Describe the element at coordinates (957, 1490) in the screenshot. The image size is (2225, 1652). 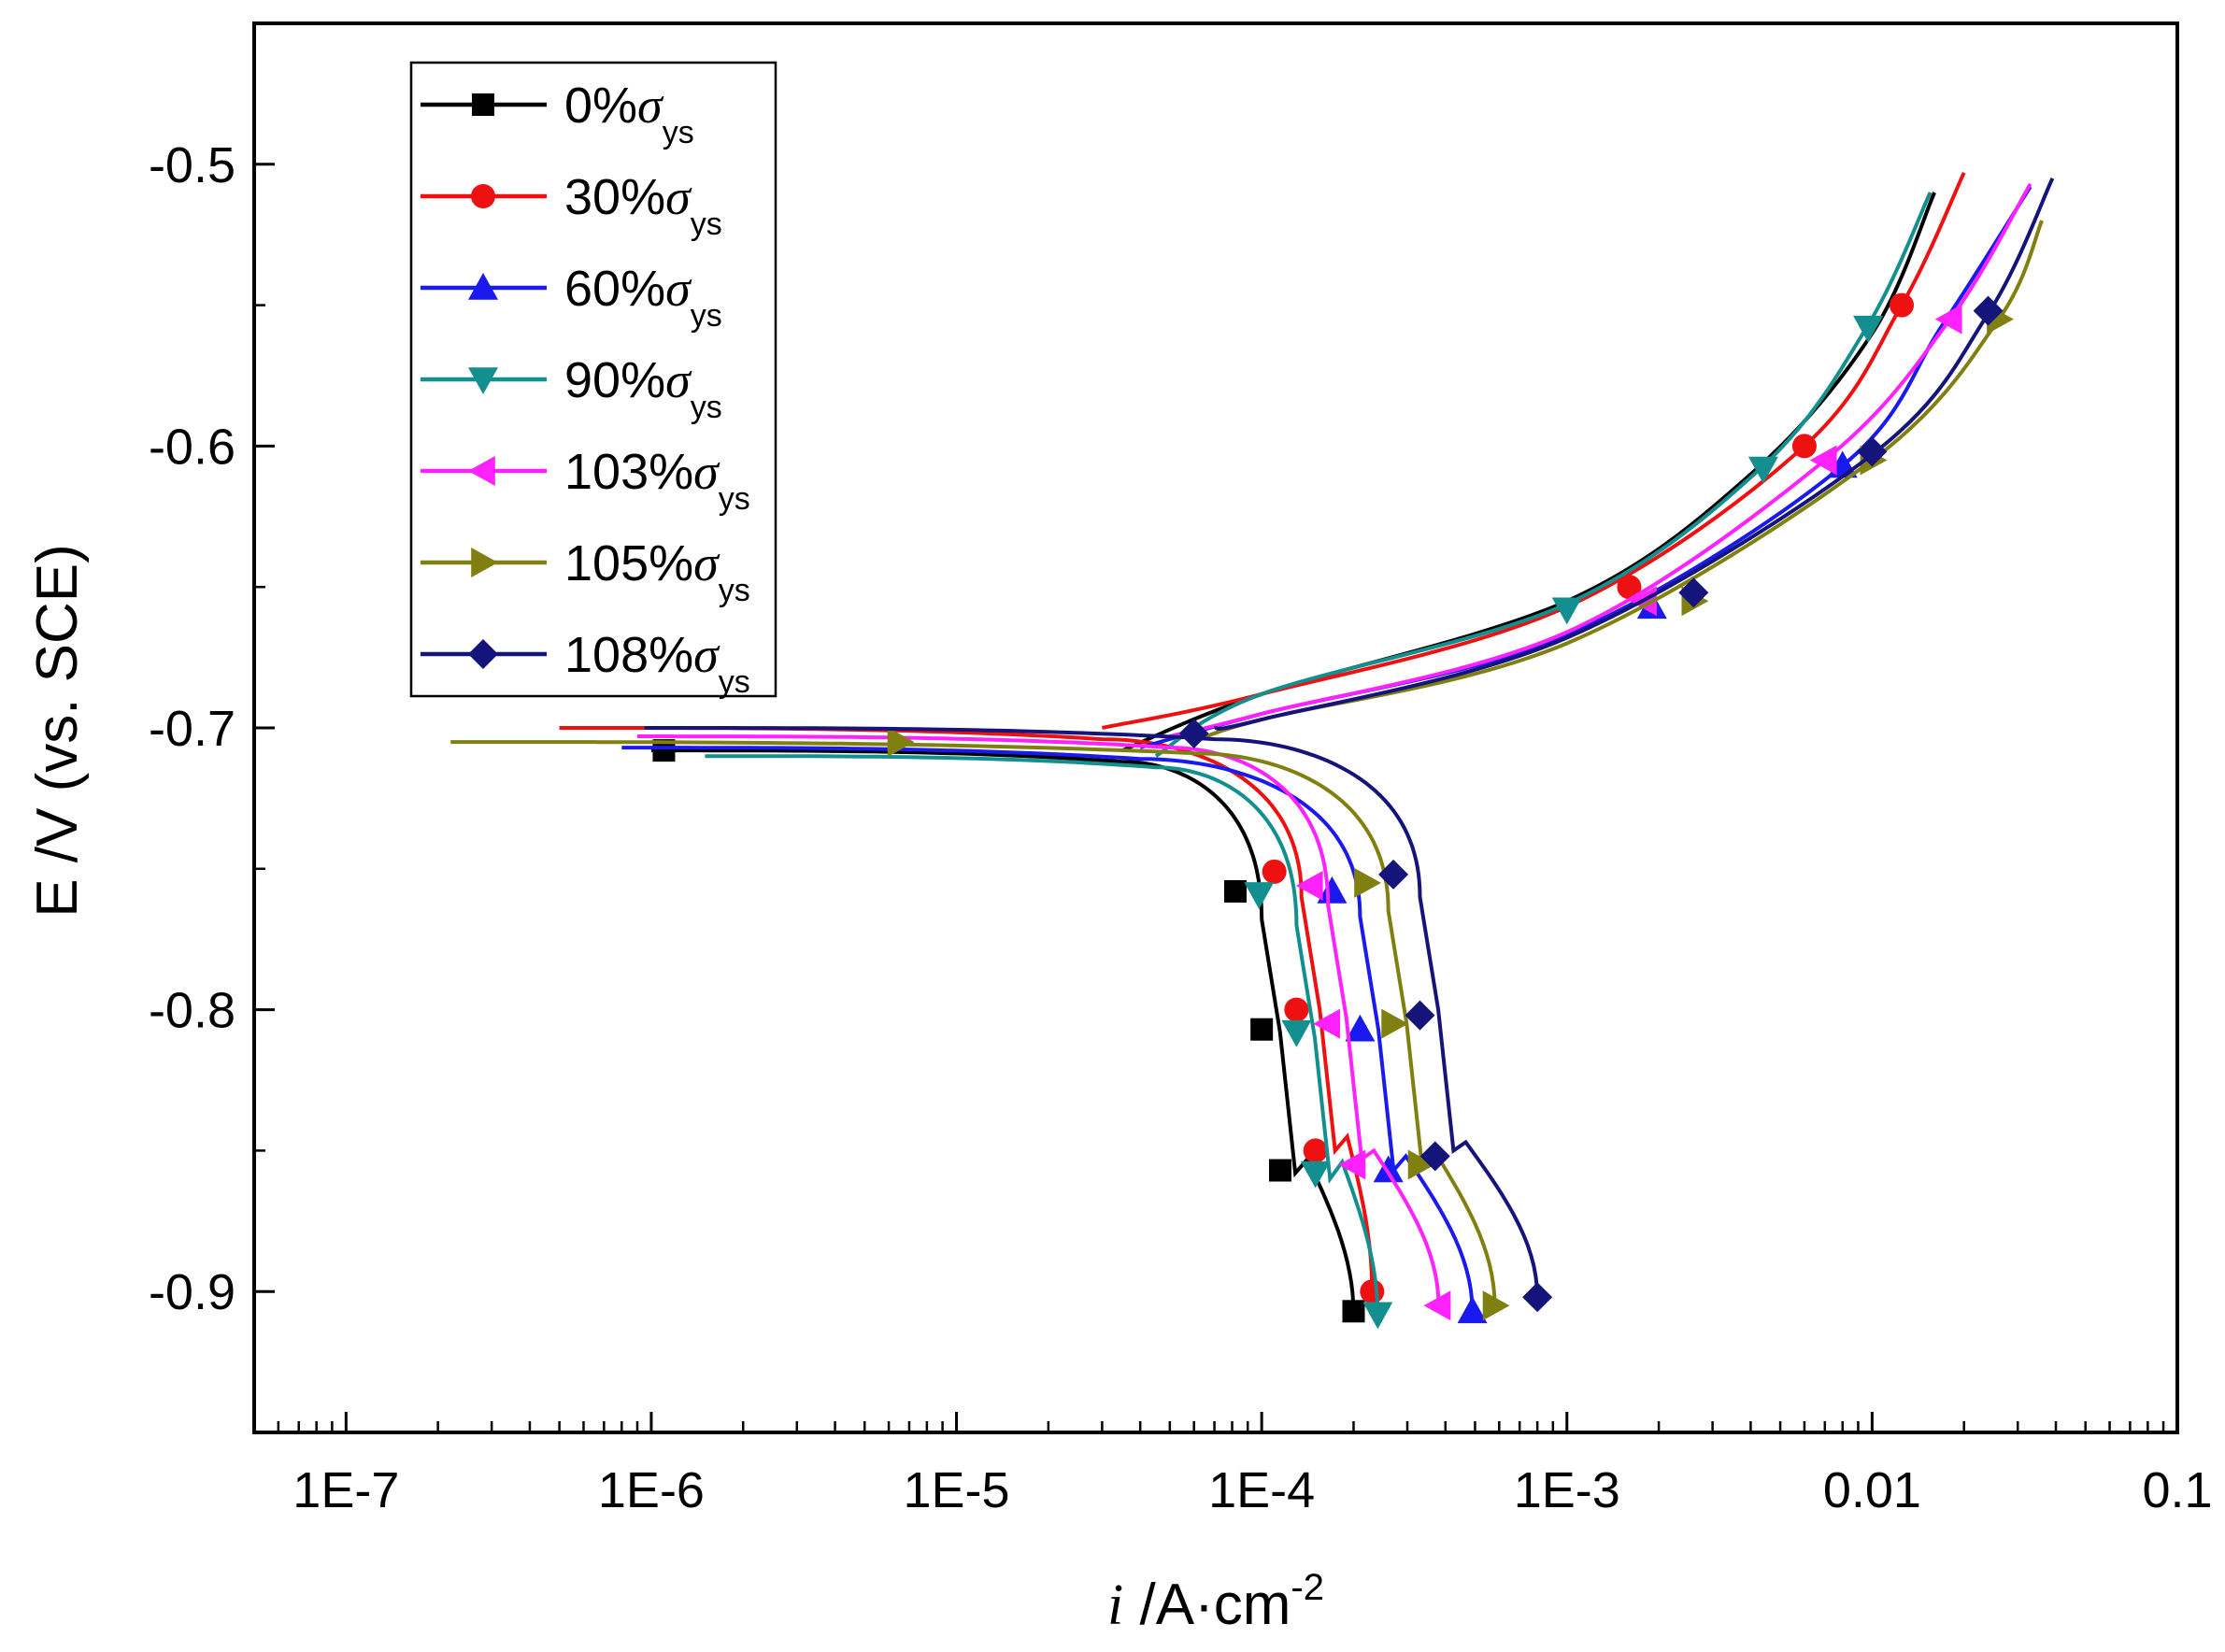
I see `x-tick-label: 1E-5` at that location.